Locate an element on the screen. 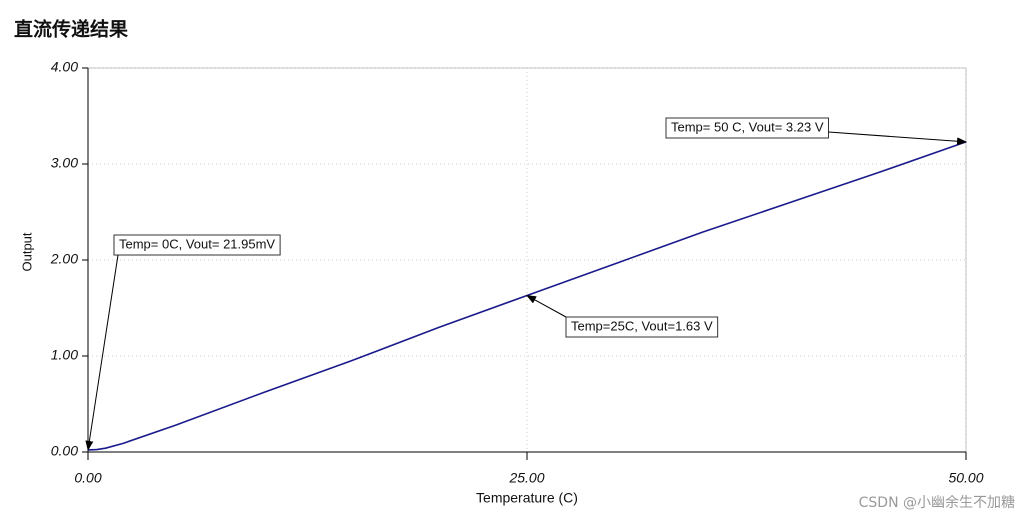  x-tick-label: 25.00 is located at coordinates (526, 478).